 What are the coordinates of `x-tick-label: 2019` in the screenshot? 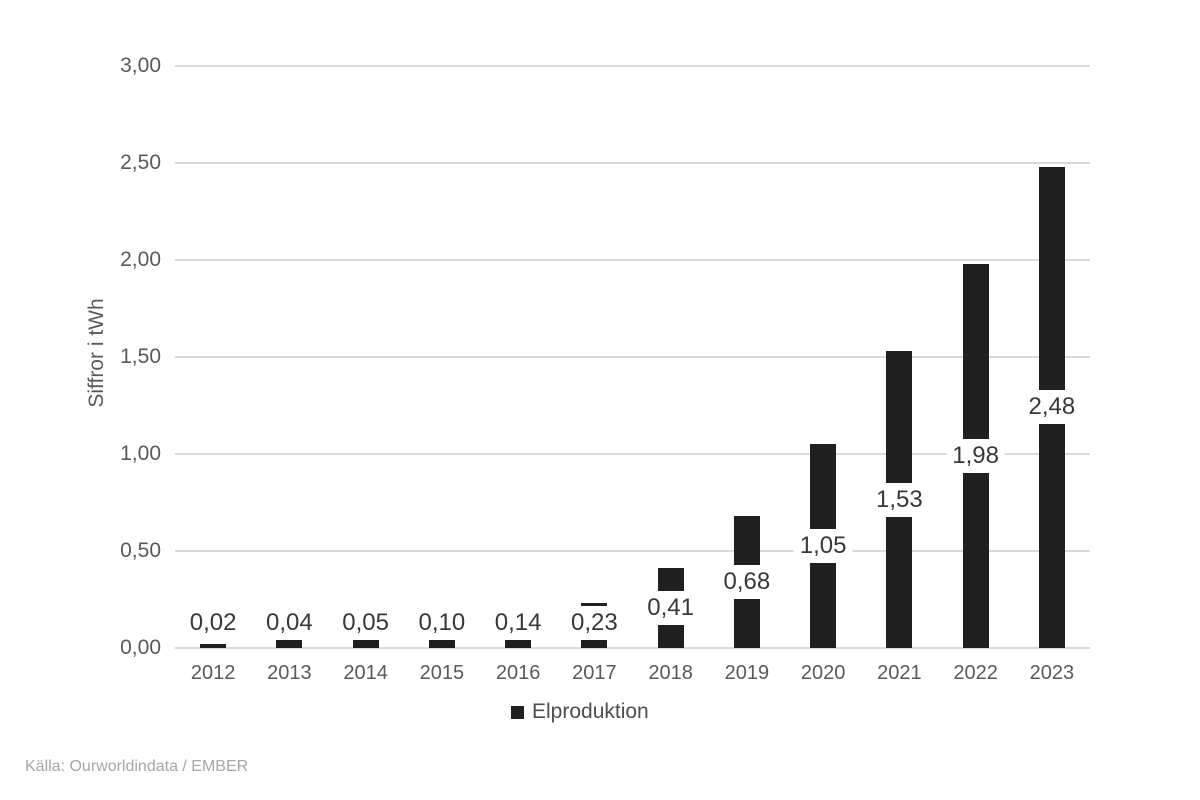 It's located at (747, 673).